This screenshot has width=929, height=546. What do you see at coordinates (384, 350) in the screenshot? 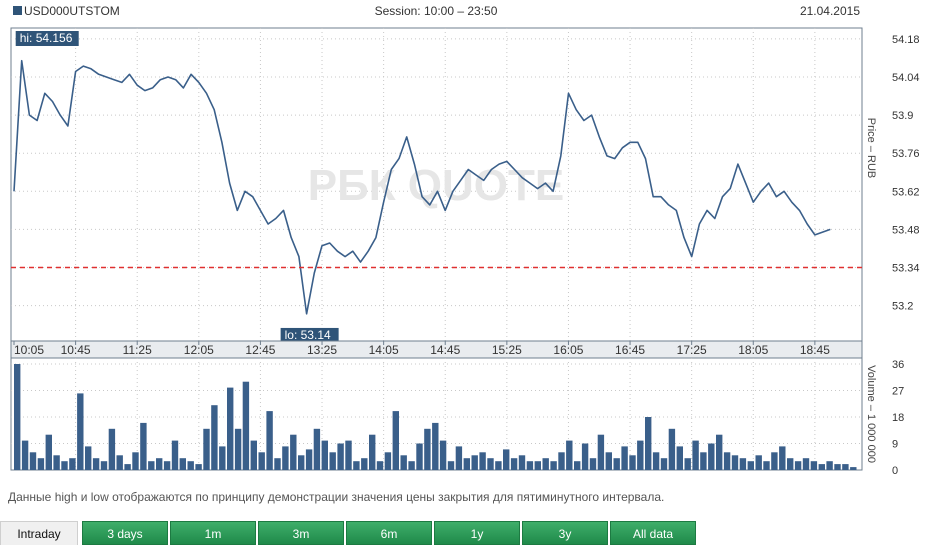
I see `time-tick-label: 14:05` at bounding box center [384, 350].